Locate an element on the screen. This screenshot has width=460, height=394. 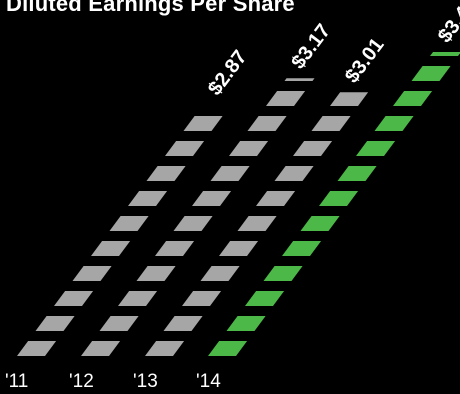
category-label: '13 is located at coordinates (145, 380).